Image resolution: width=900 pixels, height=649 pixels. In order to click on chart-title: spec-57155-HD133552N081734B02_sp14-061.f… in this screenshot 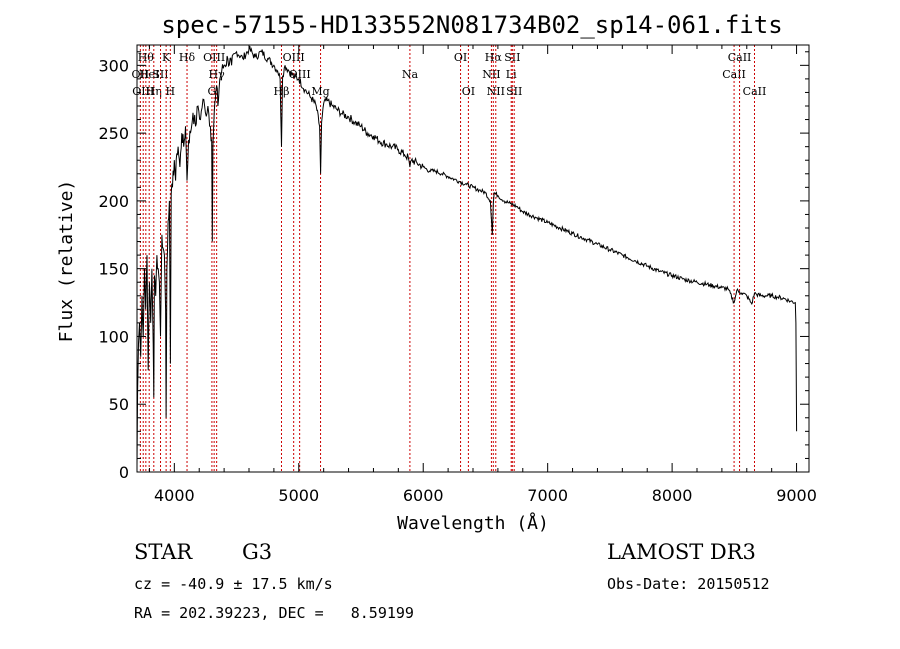, I will do `click(471, 25)`.